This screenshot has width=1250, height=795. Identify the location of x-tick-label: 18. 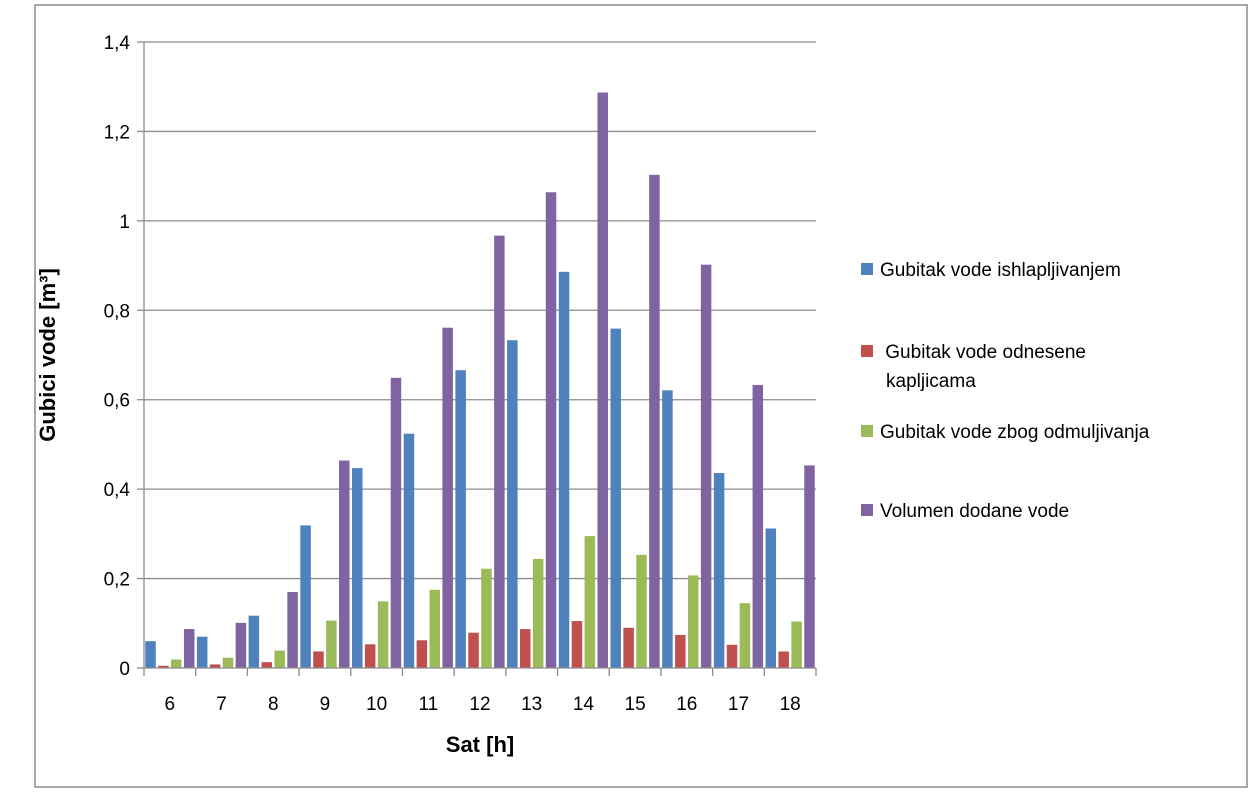
(790, 704).